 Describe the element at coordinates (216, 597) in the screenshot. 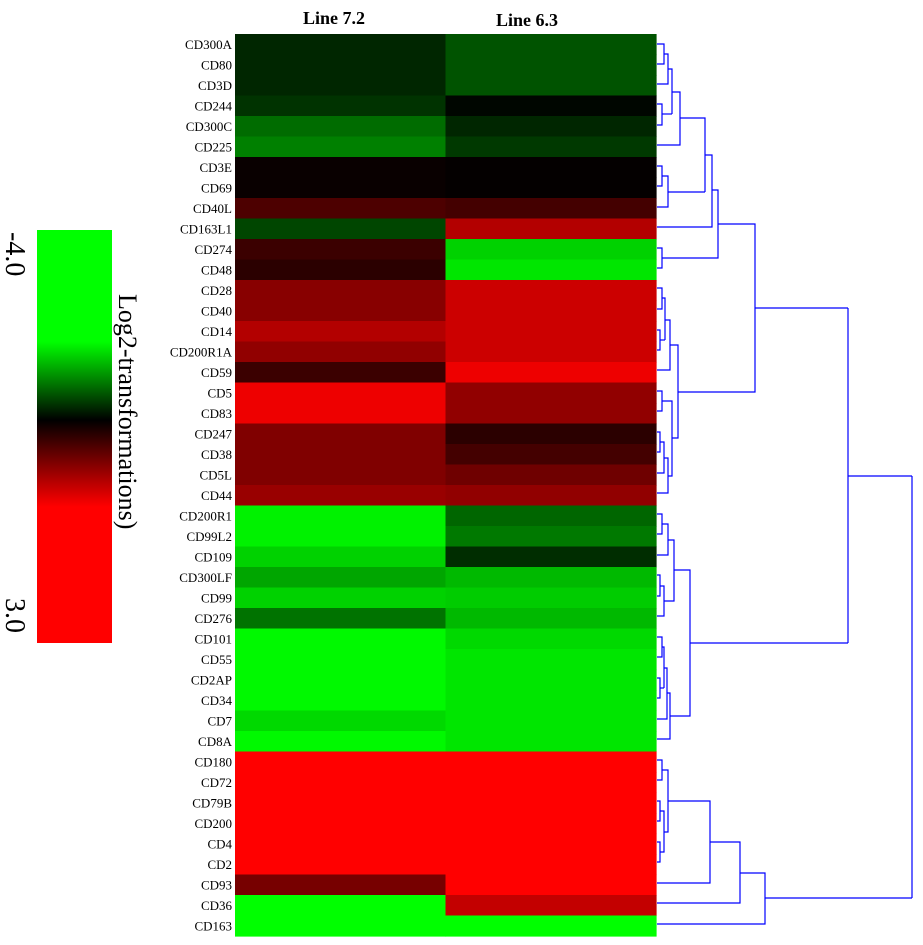

I see `row-label: CD99` at that location.